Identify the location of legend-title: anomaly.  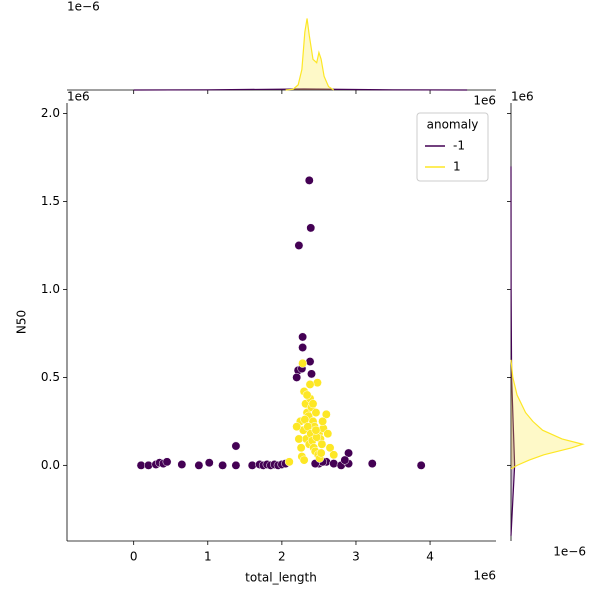
(453, 125).